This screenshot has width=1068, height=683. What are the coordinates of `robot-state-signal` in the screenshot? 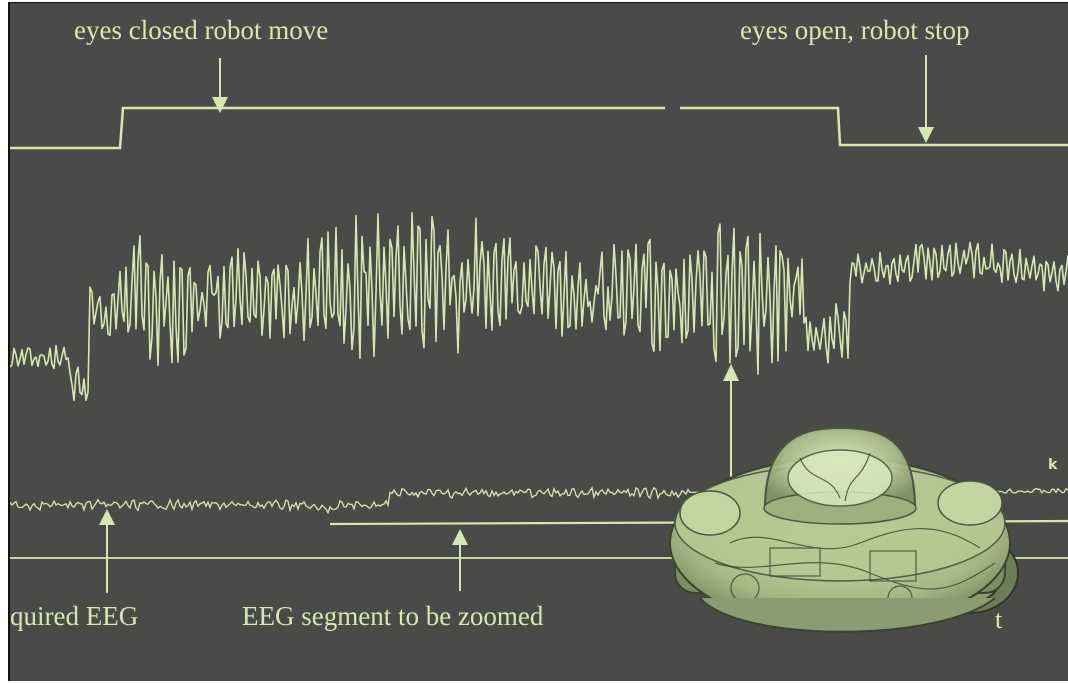 It's located at (337, 128).